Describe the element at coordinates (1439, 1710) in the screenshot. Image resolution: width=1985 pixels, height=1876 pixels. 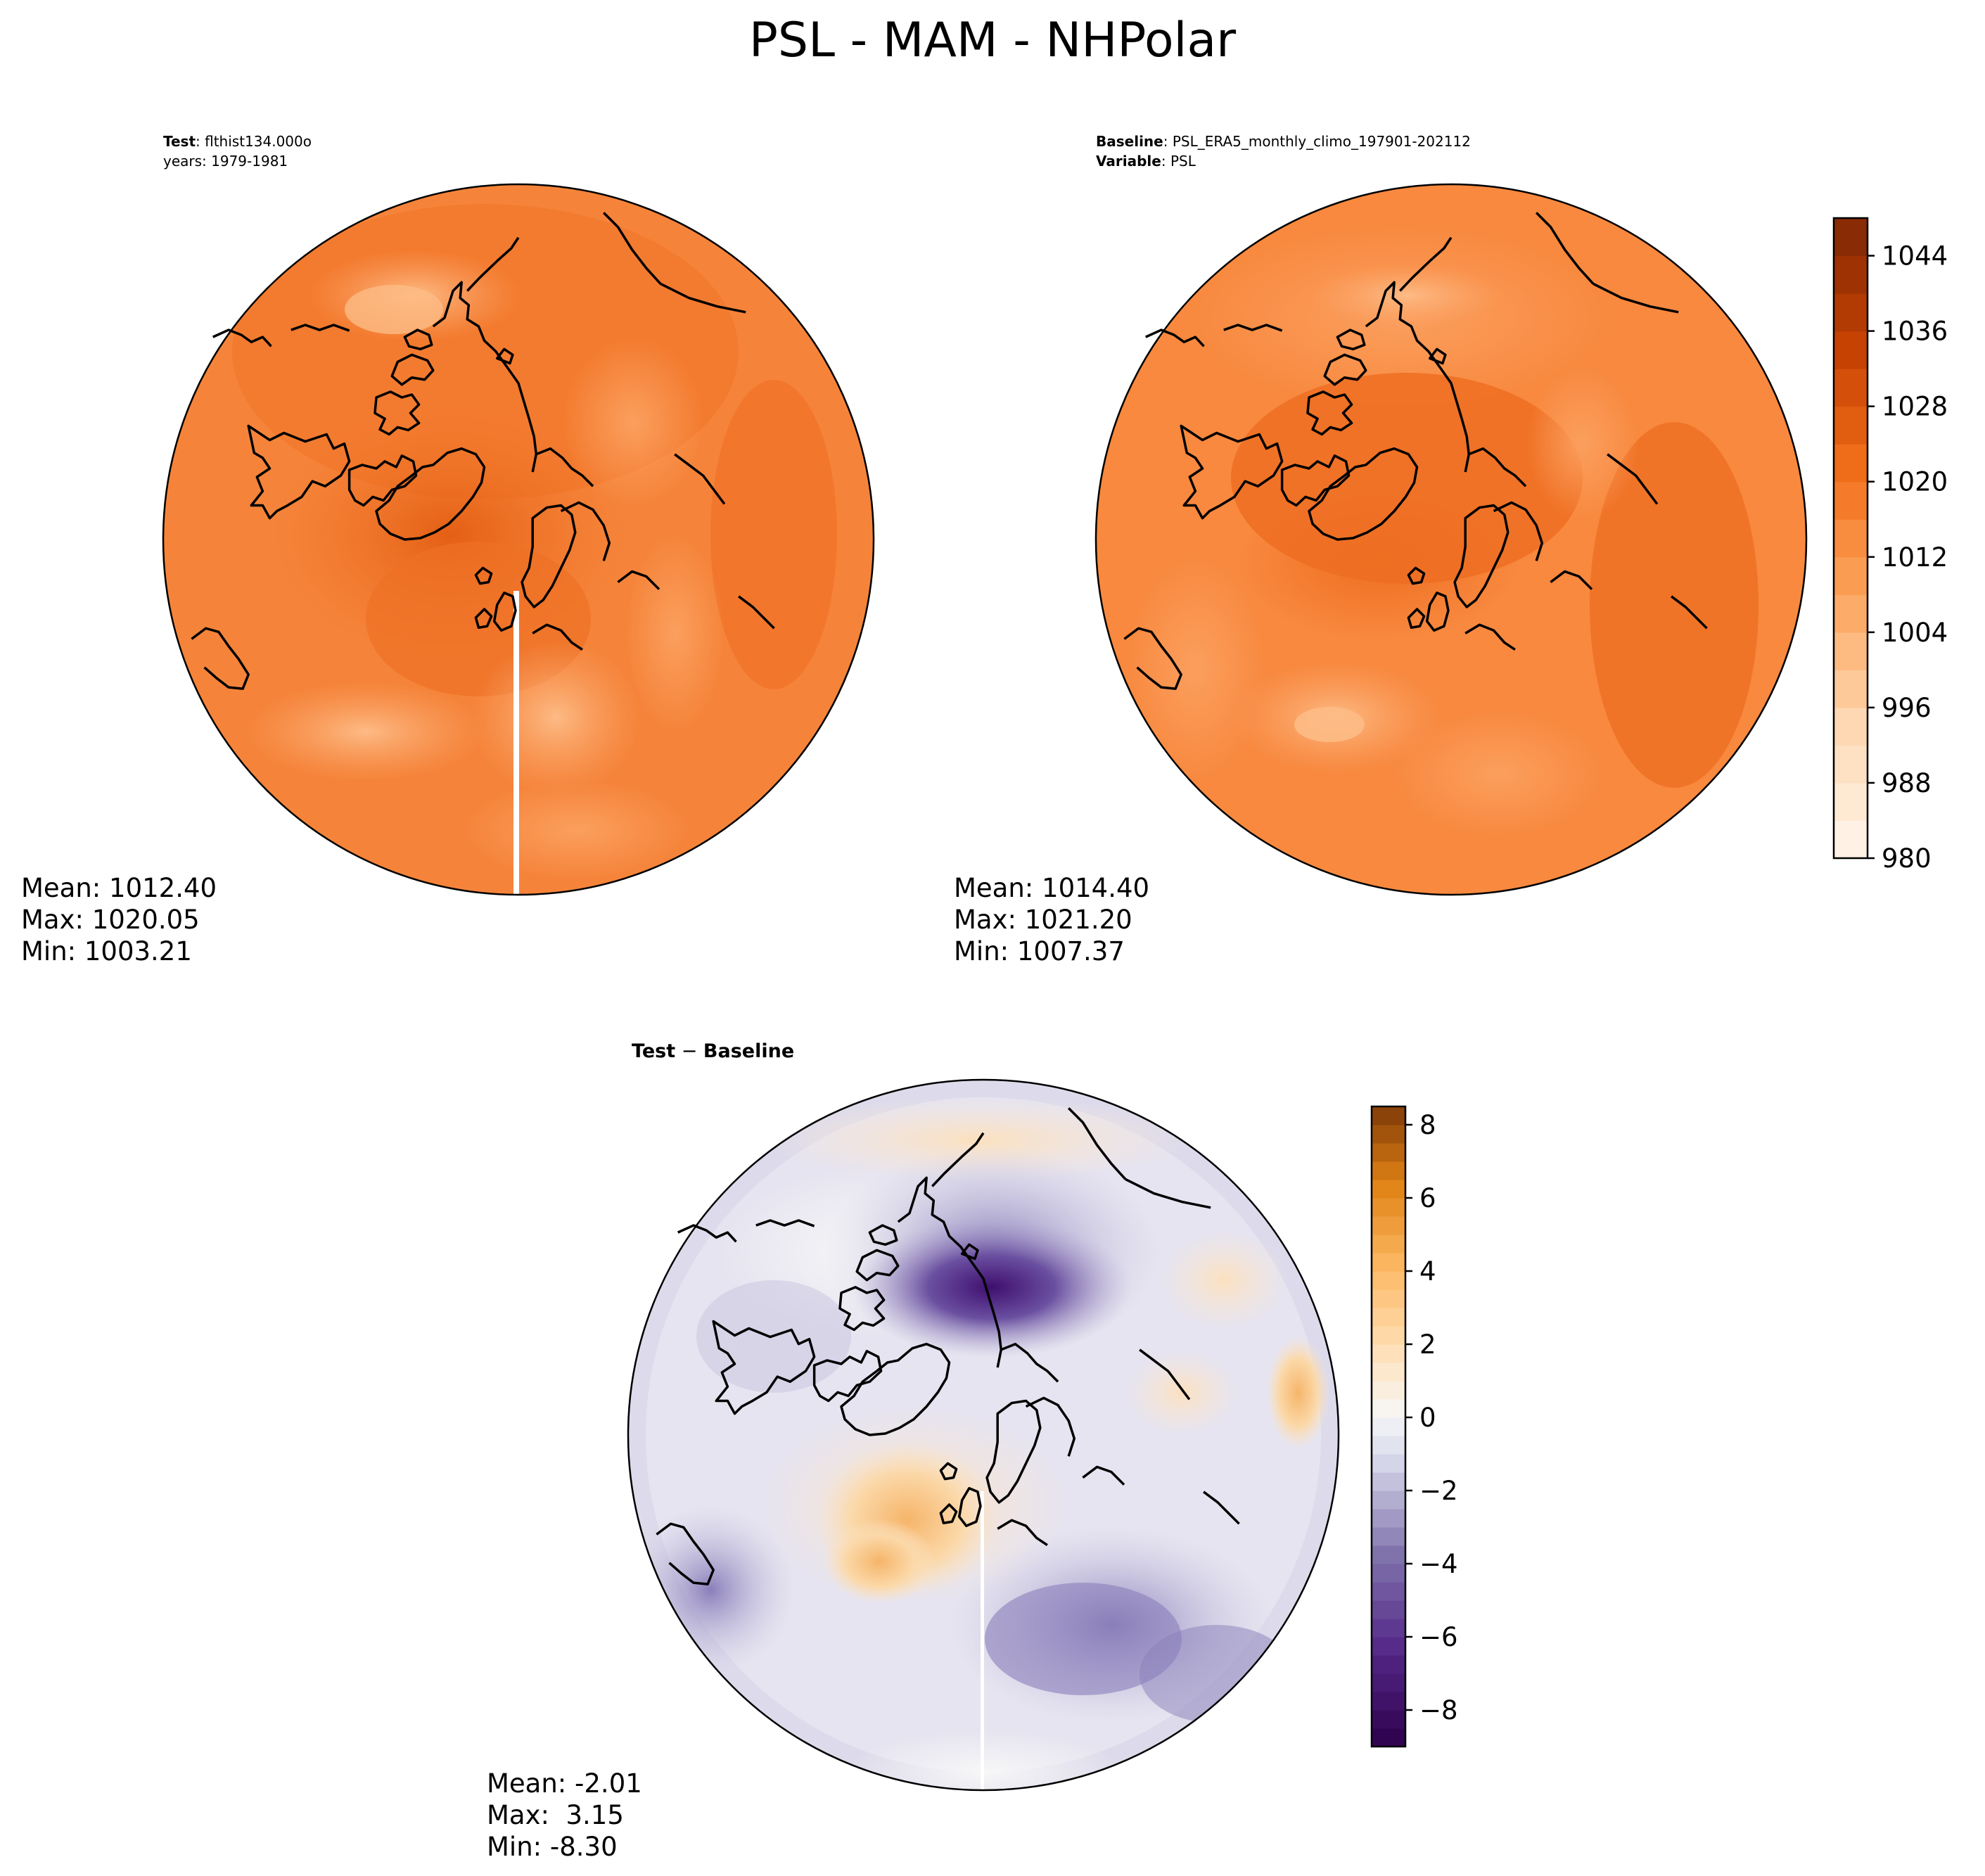
I see `colorbar-tick-label: −8` at that location.